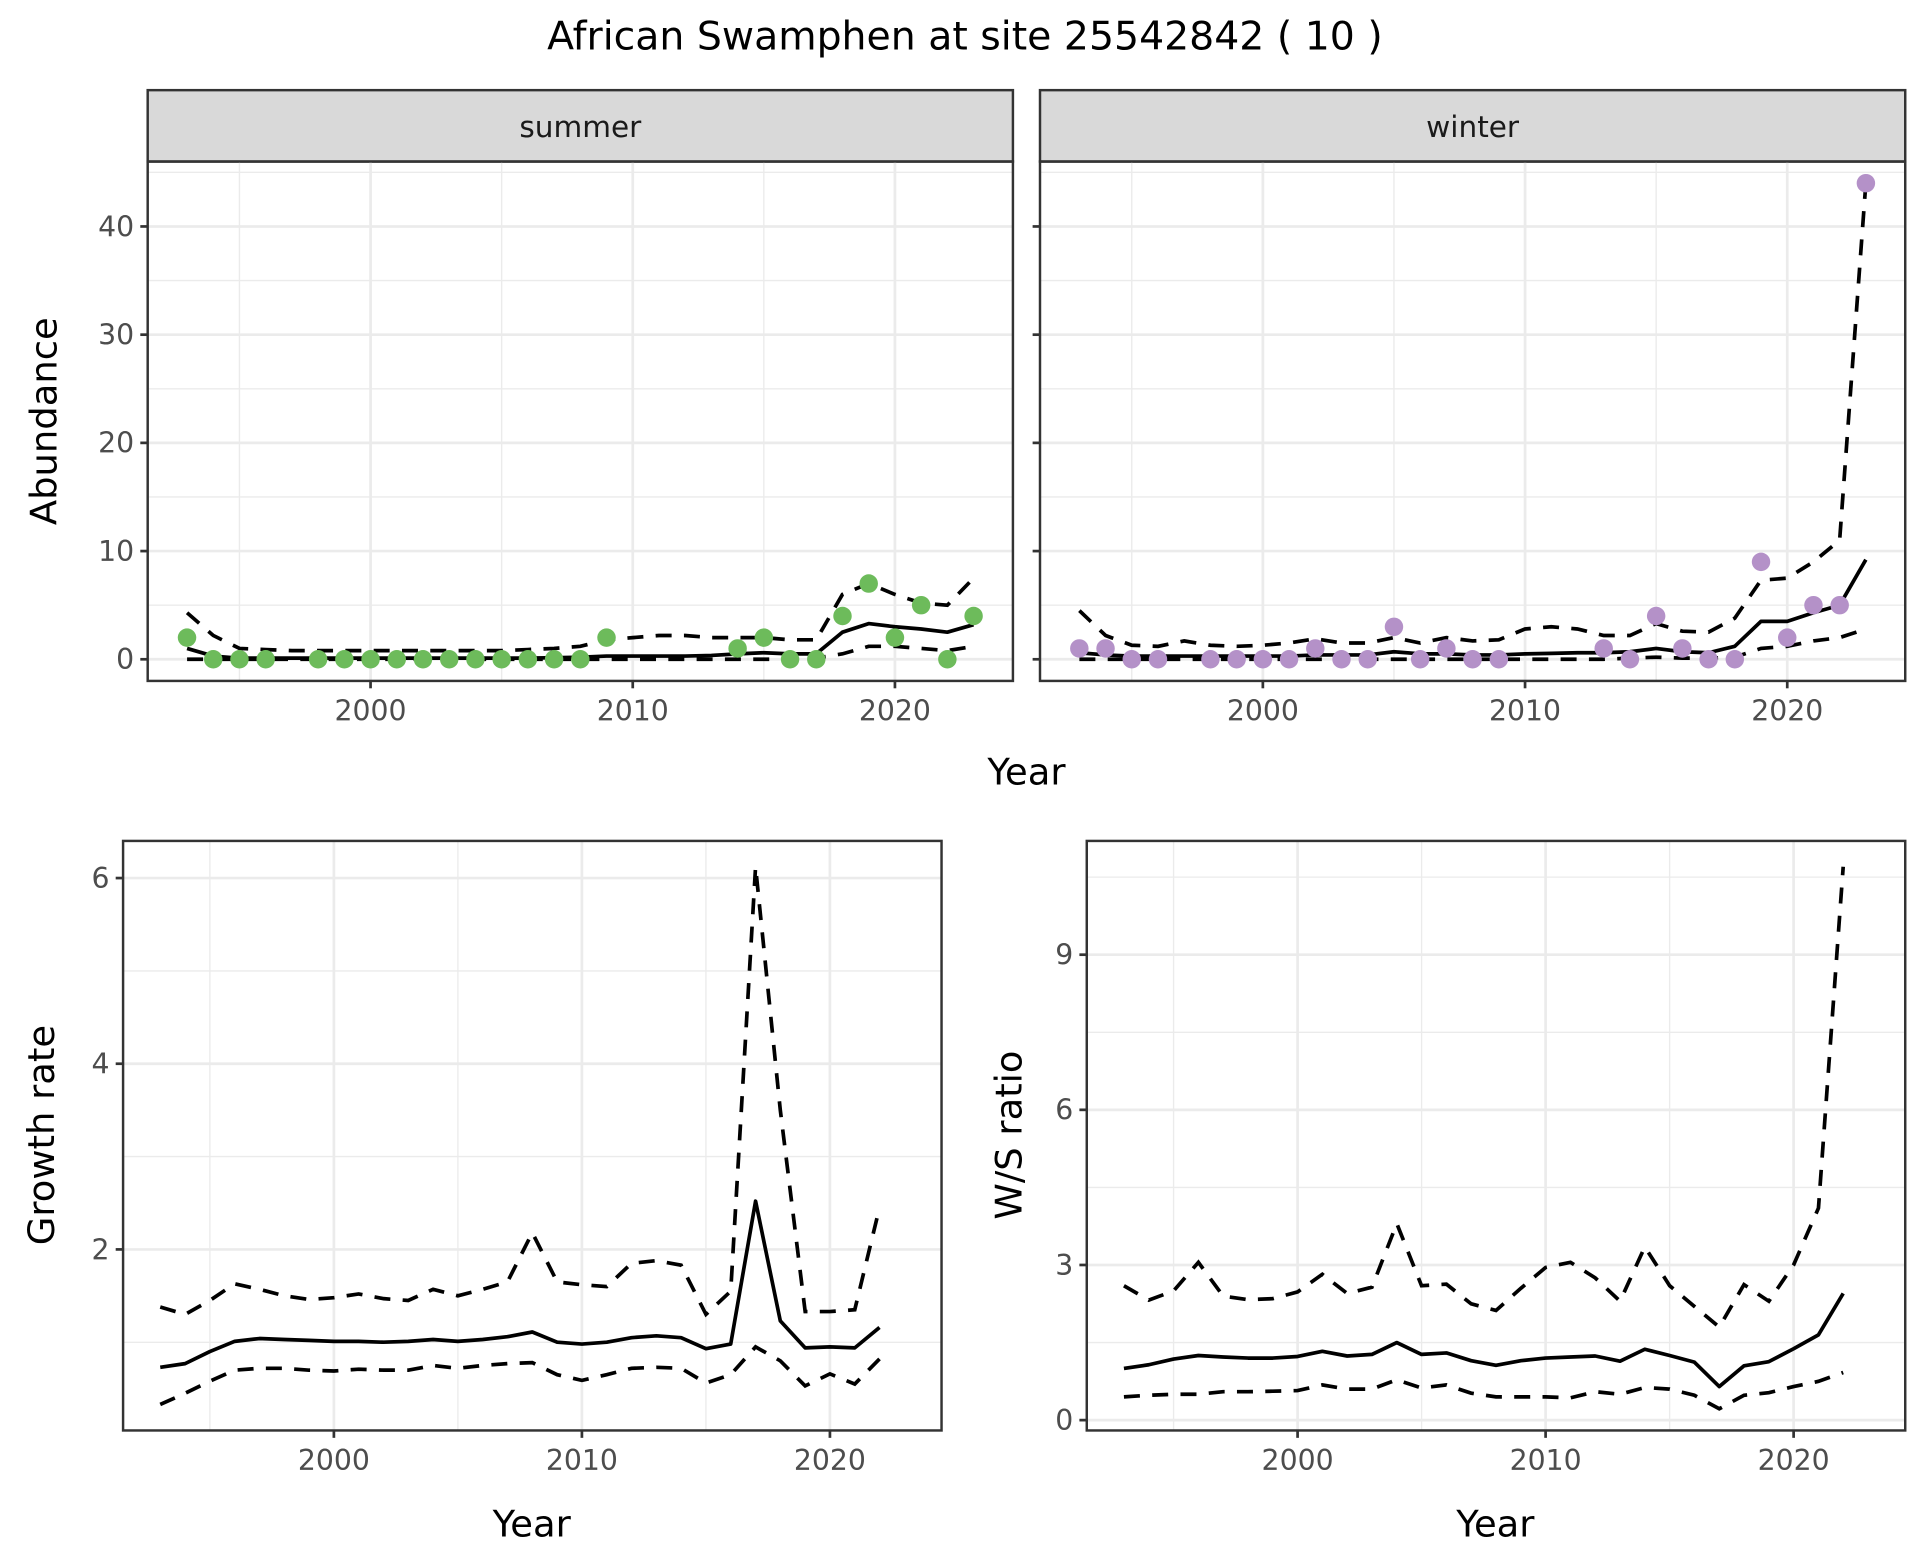 This screenshot has width=1920, height=1560. Describe the element at coordinates (101, 1249) in the screenshot. I see `y-tick-label: 2` at that location.